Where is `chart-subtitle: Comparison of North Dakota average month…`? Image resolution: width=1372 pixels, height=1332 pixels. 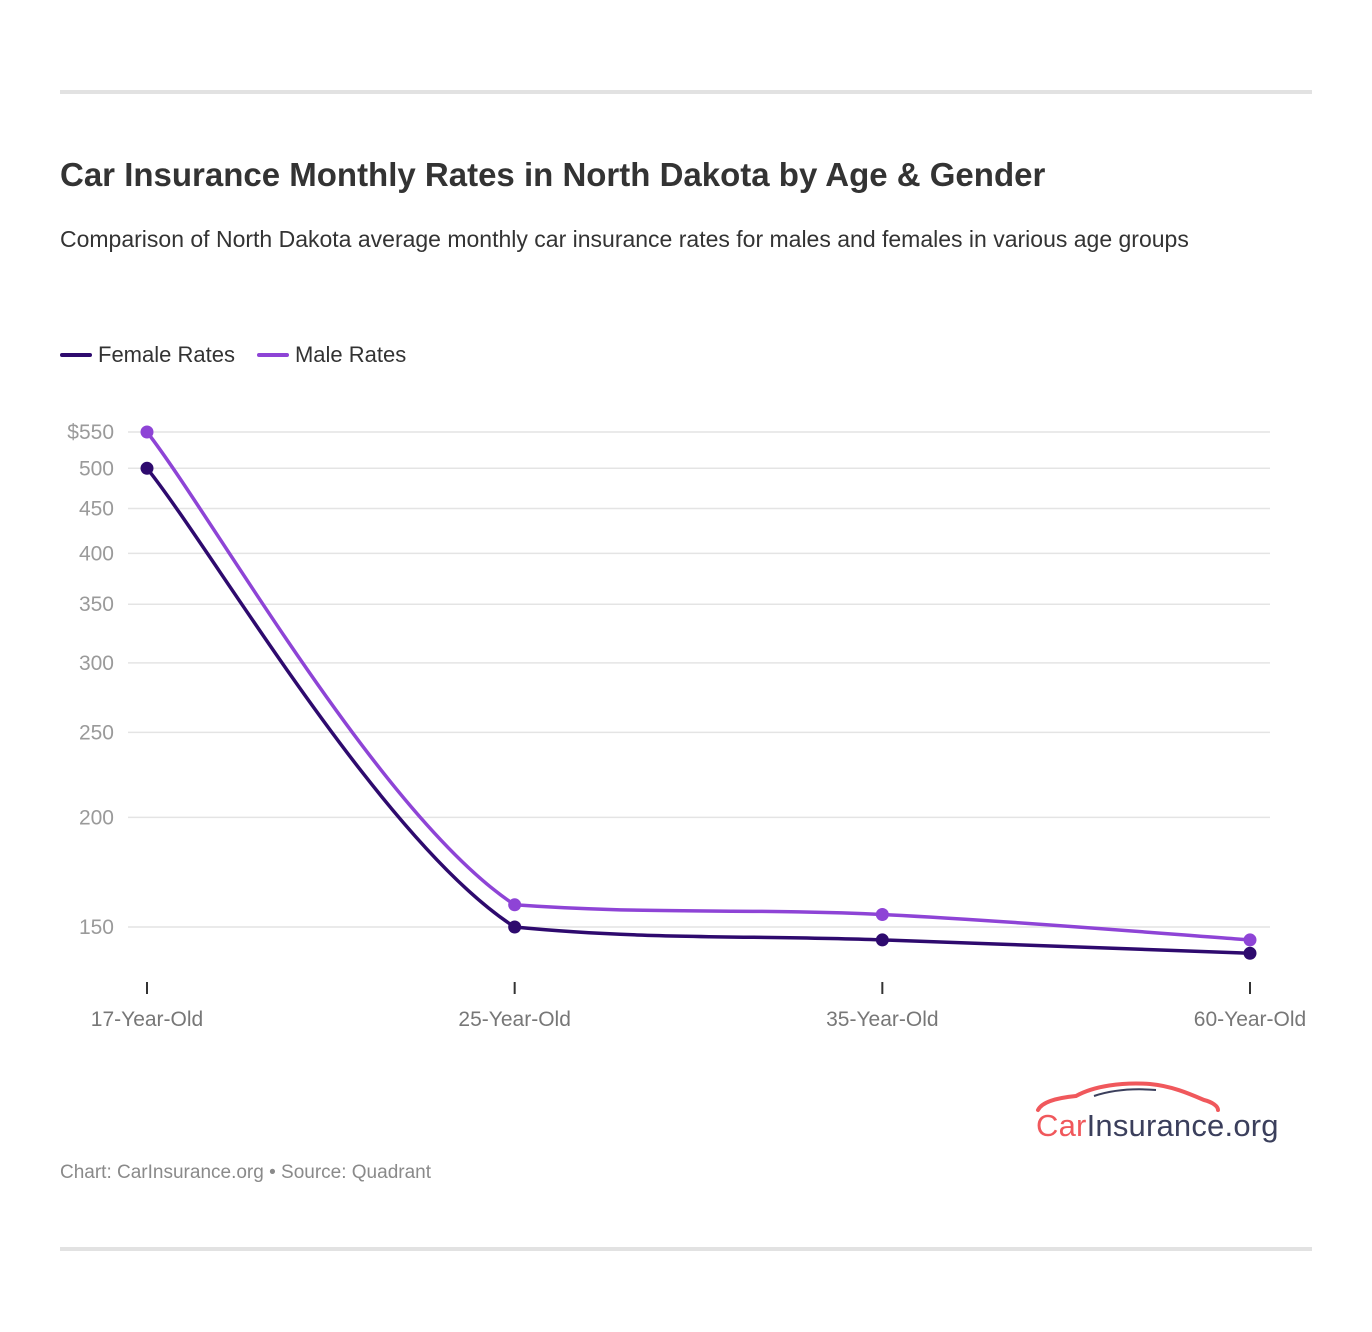 chart-subtitle: Comparison of North Dakota average month… is located at coordinates (624, 239).